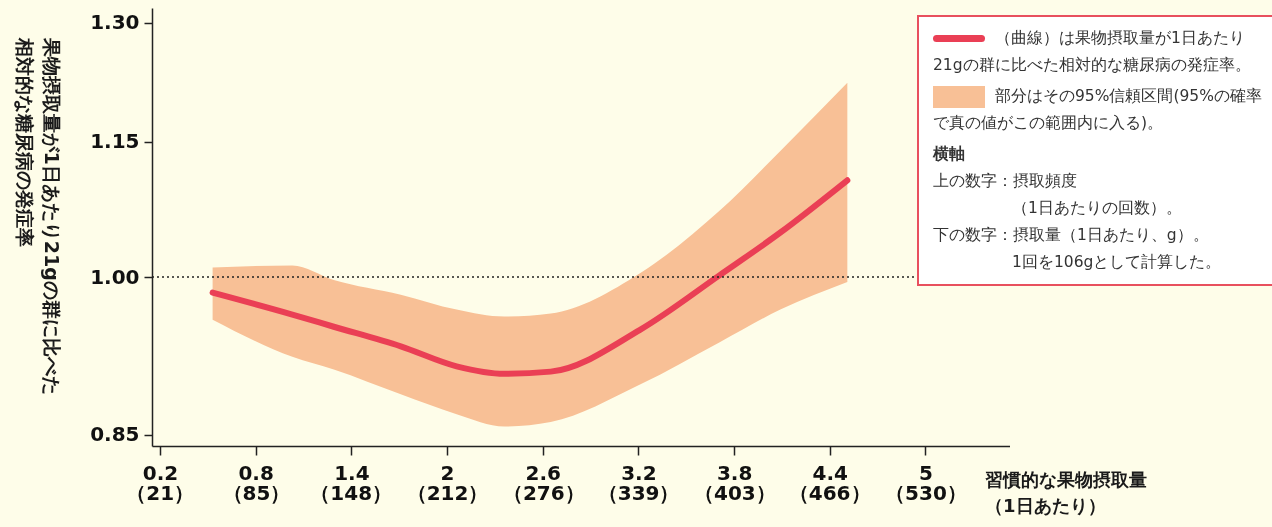 This screenshot has width=1272, height=527. What do you see at coordinates (115, 434) in the screenshot?
I see `y-tick-label: 0.85` at bounding box center [115, 434].